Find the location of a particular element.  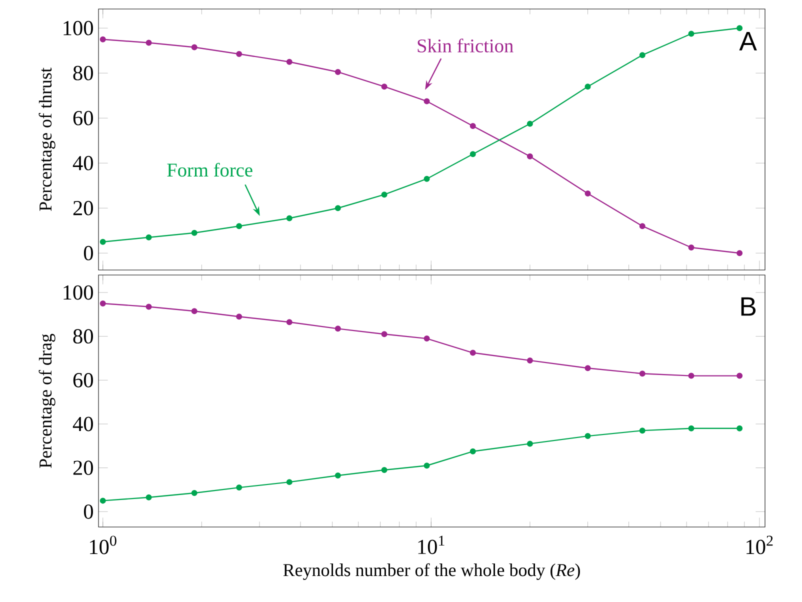

annotation: B is located at coordinates (748, 306).